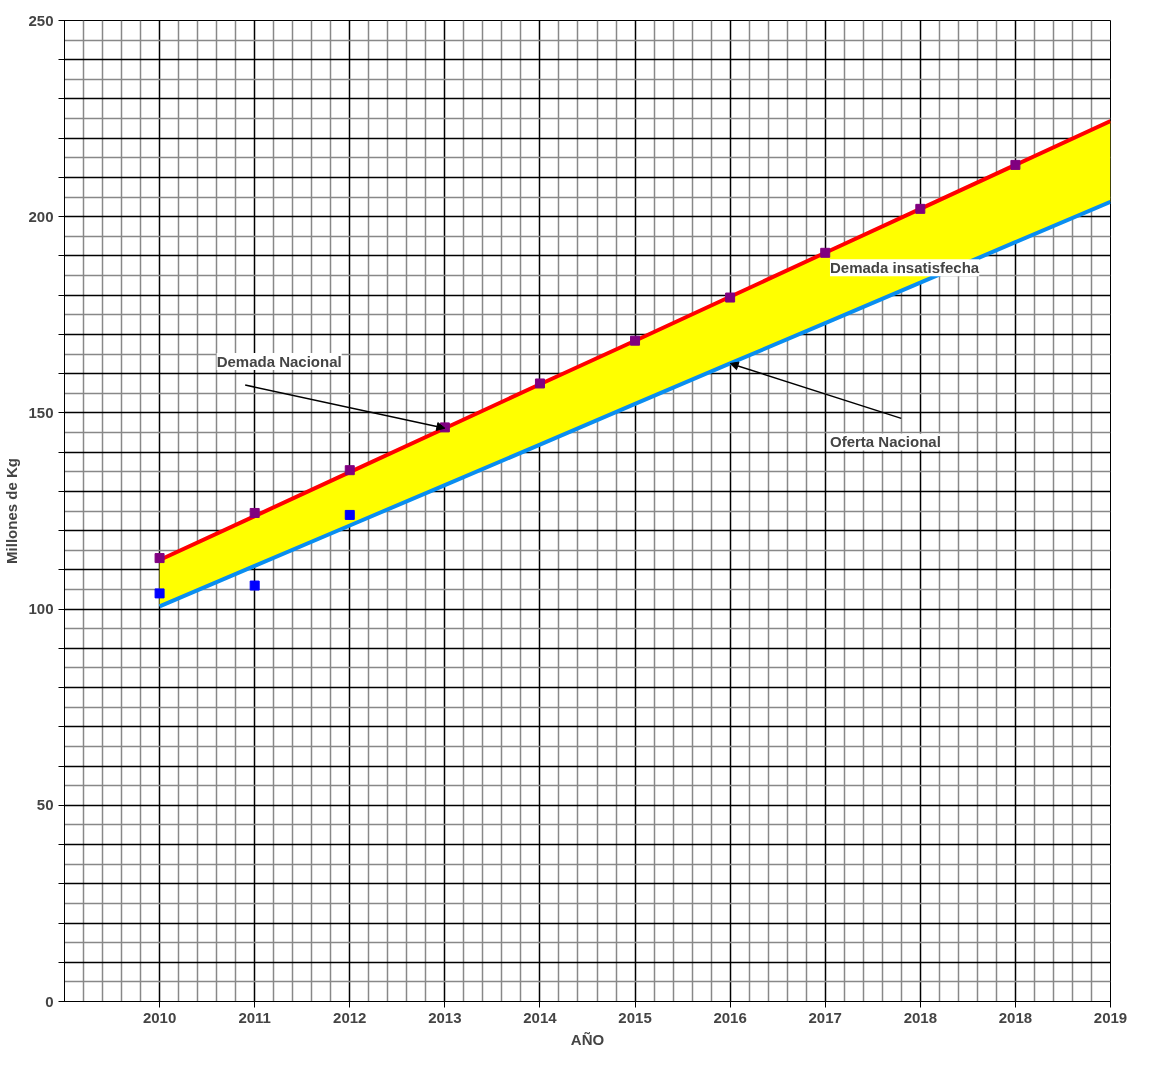  I want to click on x-tick-label: 2013, so click(445, 1017).